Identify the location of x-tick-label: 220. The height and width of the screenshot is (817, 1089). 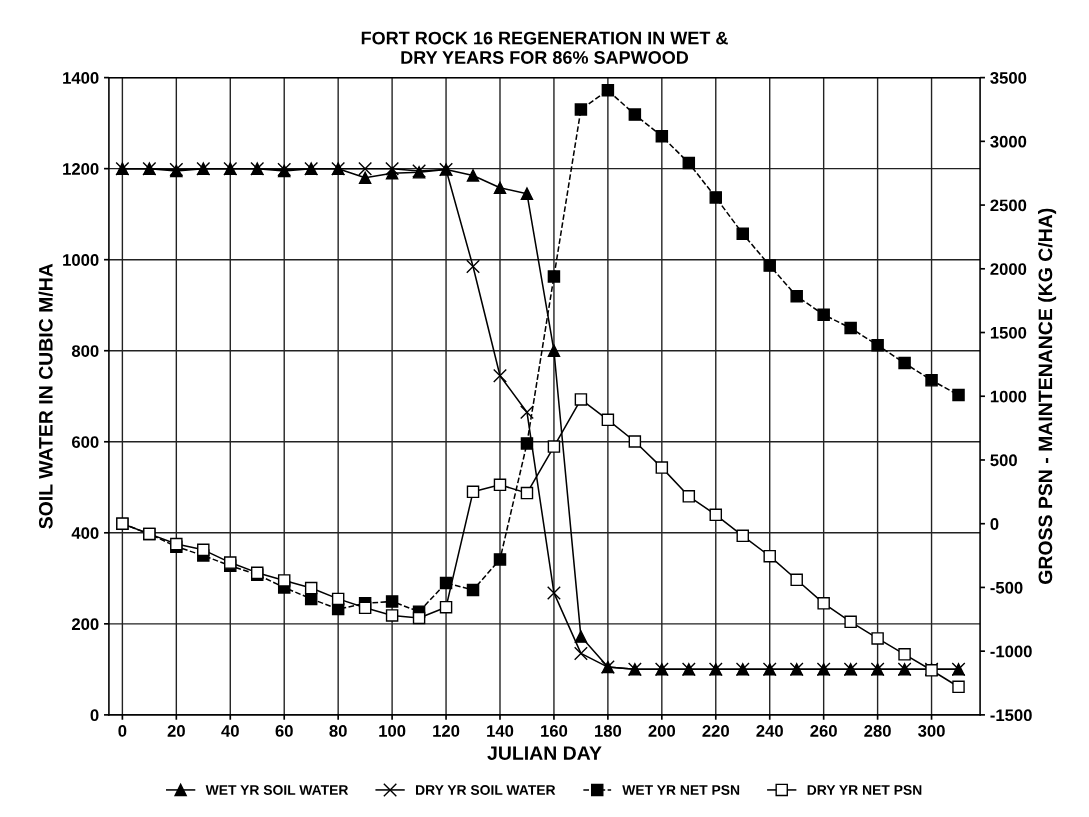
(715, 731).